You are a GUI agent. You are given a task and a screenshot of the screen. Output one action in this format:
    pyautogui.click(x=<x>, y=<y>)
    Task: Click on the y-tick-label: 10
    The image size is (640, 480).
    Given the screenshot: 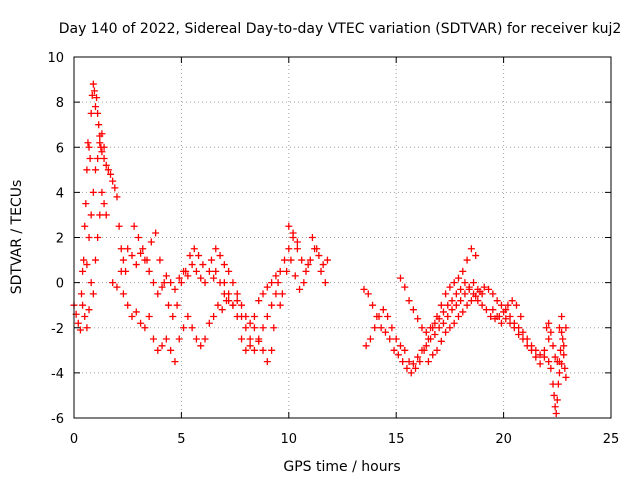 What is the action you would take?
    pyautogui.click(x=55, y=58)
    